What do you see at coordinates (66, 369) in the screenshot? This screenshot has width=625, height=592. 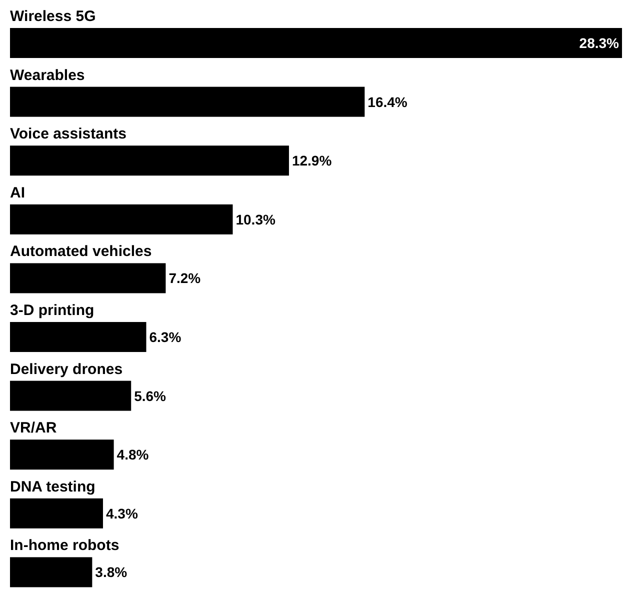 I see `y-tick-label: Delivery drones` at bounding box center [66, 369].